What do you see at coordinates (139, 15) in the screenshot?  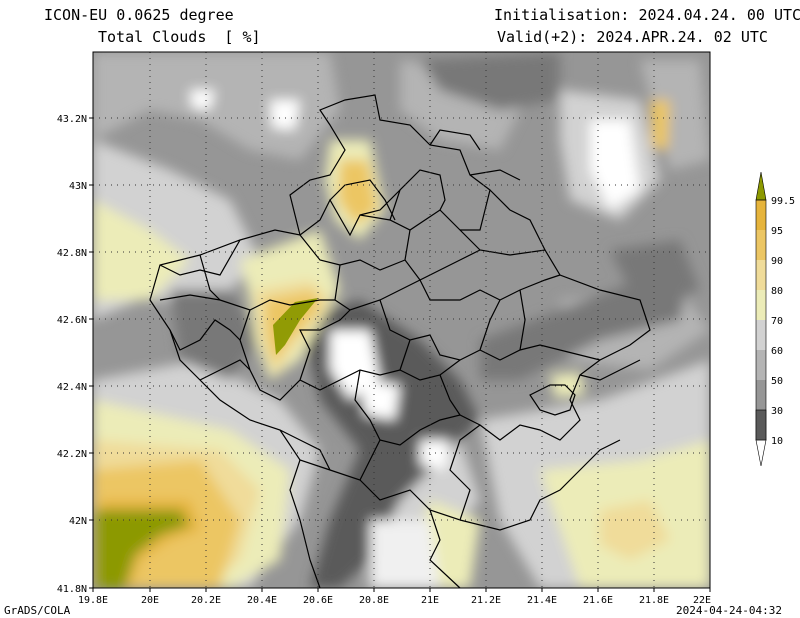 I see `model-title: ICON-EU 0.0625 degree` at bounding box center [139, 15].